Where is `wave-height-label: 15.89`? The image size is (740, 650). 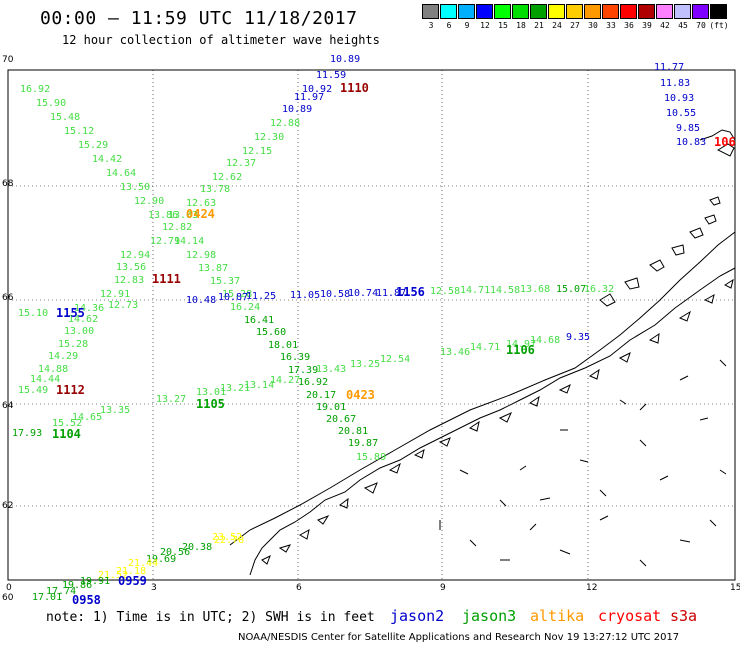 wave-height-label: 15.89 is located at coordinates (371, 457).